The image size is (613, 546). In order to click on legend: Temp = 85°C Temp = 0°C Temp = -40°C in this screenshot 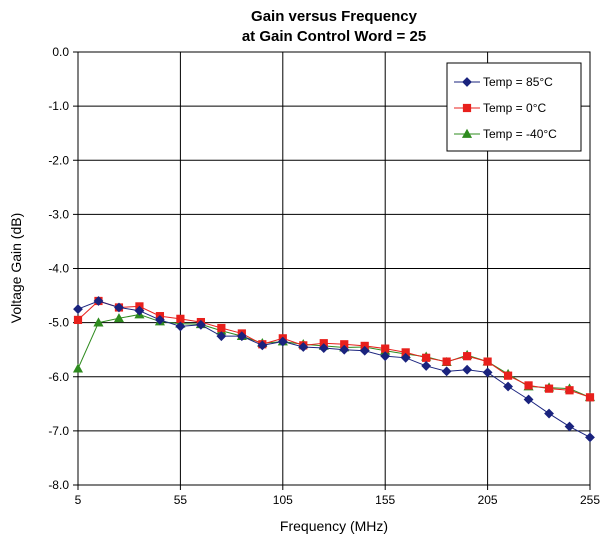, I will do `click(514, 107)`.